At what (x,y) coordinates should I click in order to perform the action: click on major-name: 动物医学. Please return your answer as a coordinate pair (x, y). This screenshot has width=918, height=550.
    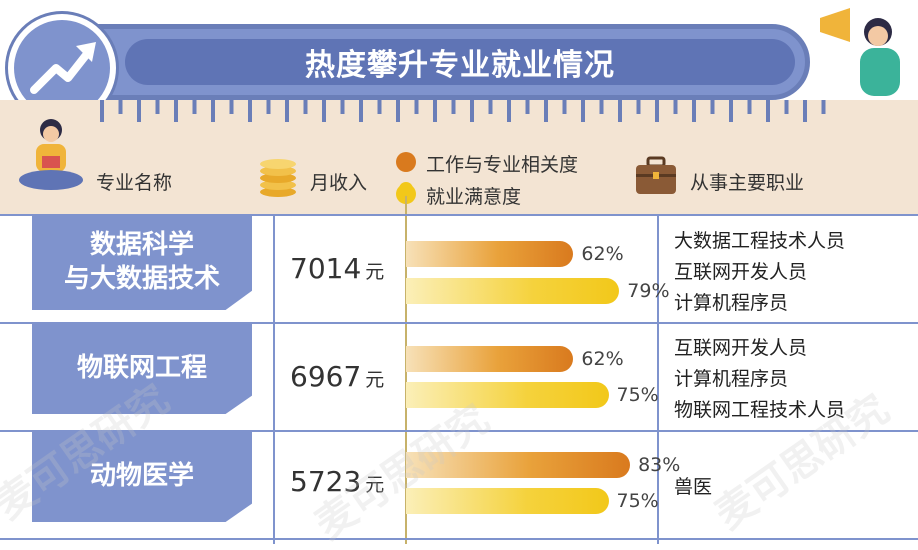
    Looking at the image, I should click on (141, 476).